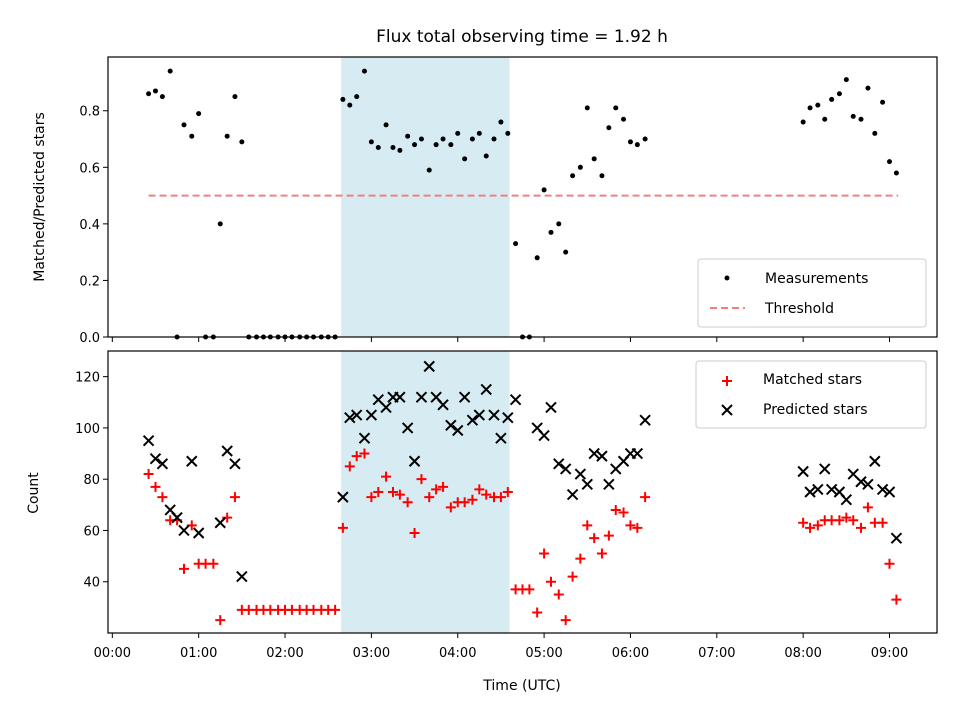 This screenshot has height=720, width=960. Describe the element at coordinates (802, 653) in the screenshot. I see `bottom-x-tick-label: 08:00` at that location.